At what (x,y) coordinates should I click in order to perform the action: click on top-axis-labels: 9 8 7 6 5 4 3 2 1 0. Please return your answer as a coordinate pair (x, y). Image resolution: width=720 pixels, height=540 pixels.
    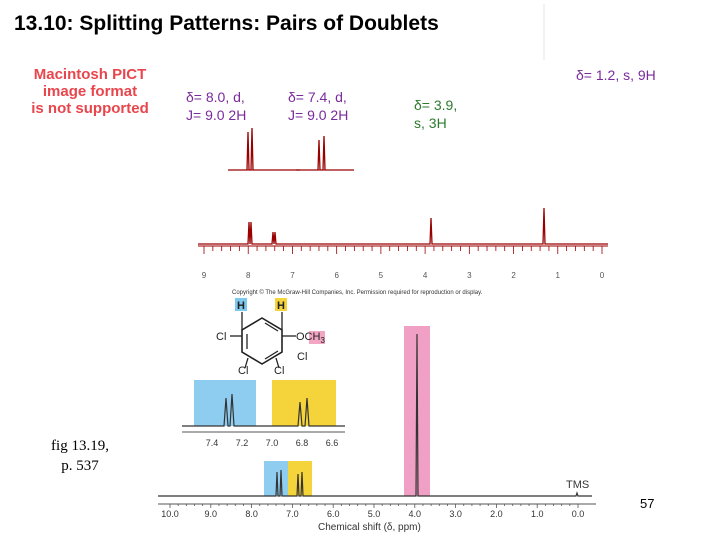
    Looking at the image, I should click on (403, 275).